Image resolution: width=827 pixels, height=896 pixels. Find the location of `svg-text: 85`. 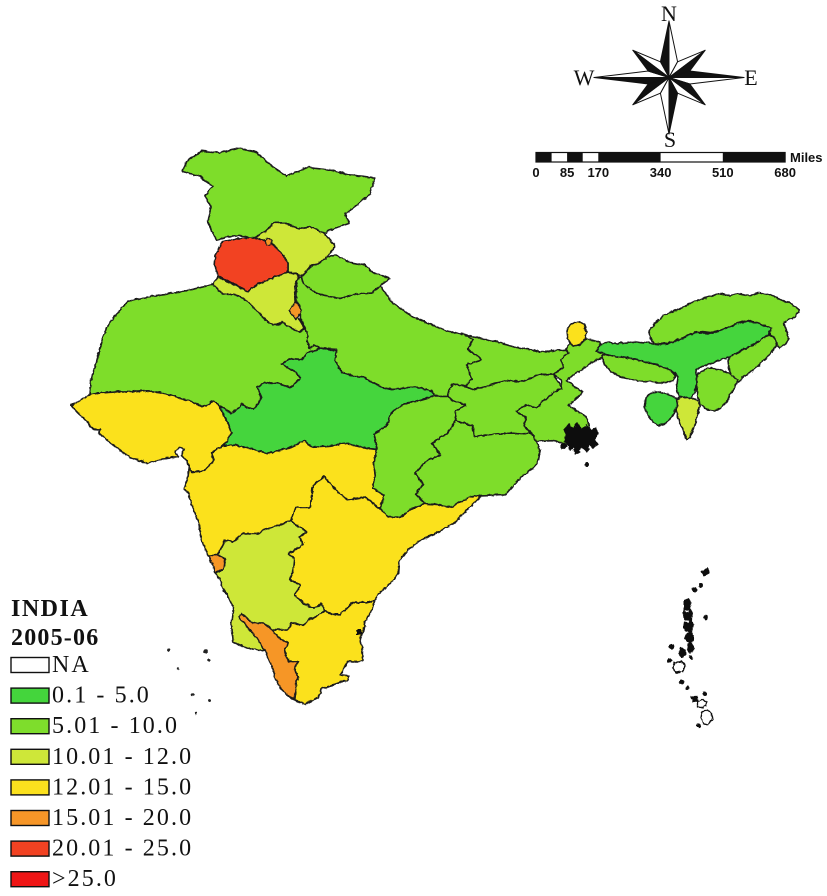

svg-text: 85 is located at coordinates (567, 172).